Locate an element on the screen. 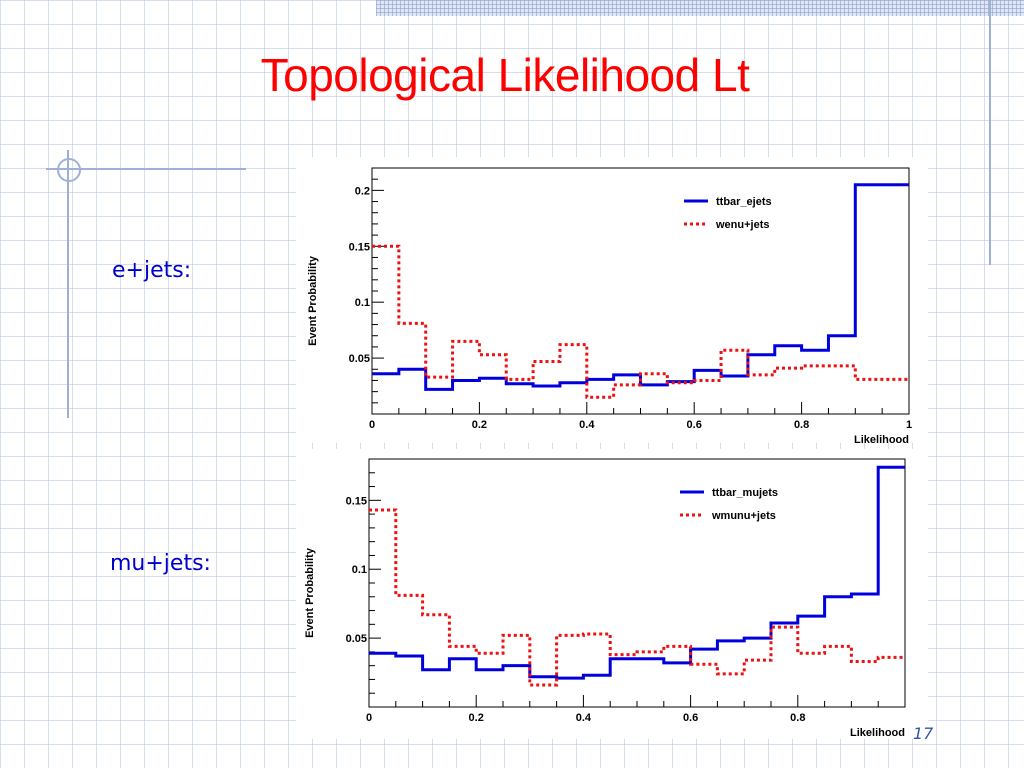  legend-label: ttbar_mujets is located at coordinates (745, 493).